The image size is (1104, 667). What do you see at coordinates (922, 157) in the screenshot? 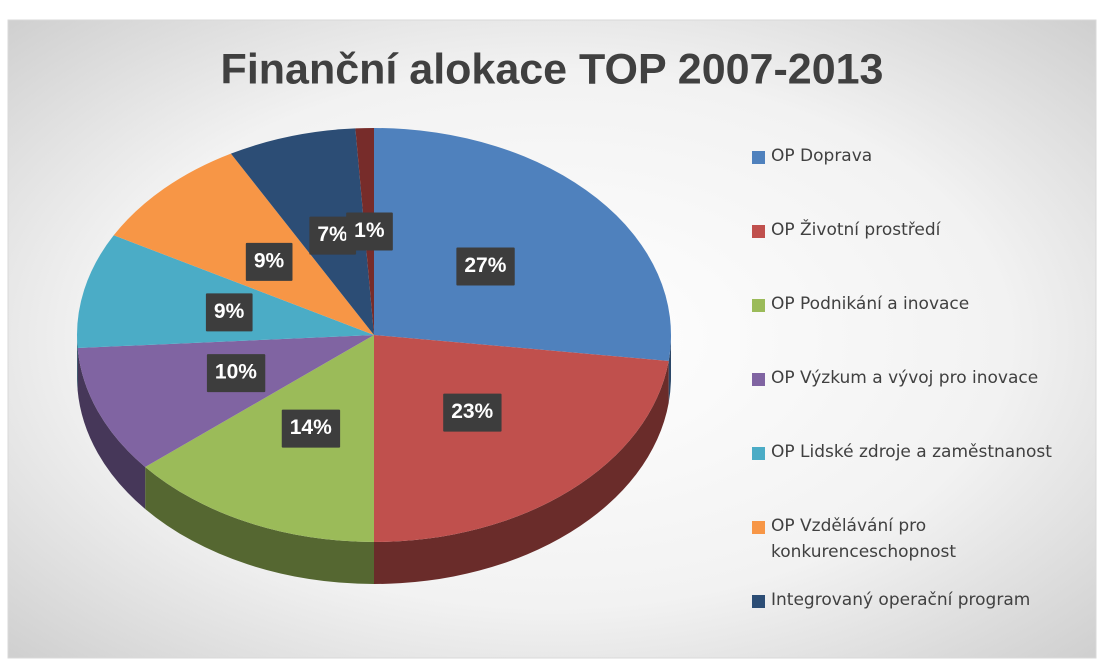
I see `legend-item: OP Doprava` at bounding box center [922, 157].